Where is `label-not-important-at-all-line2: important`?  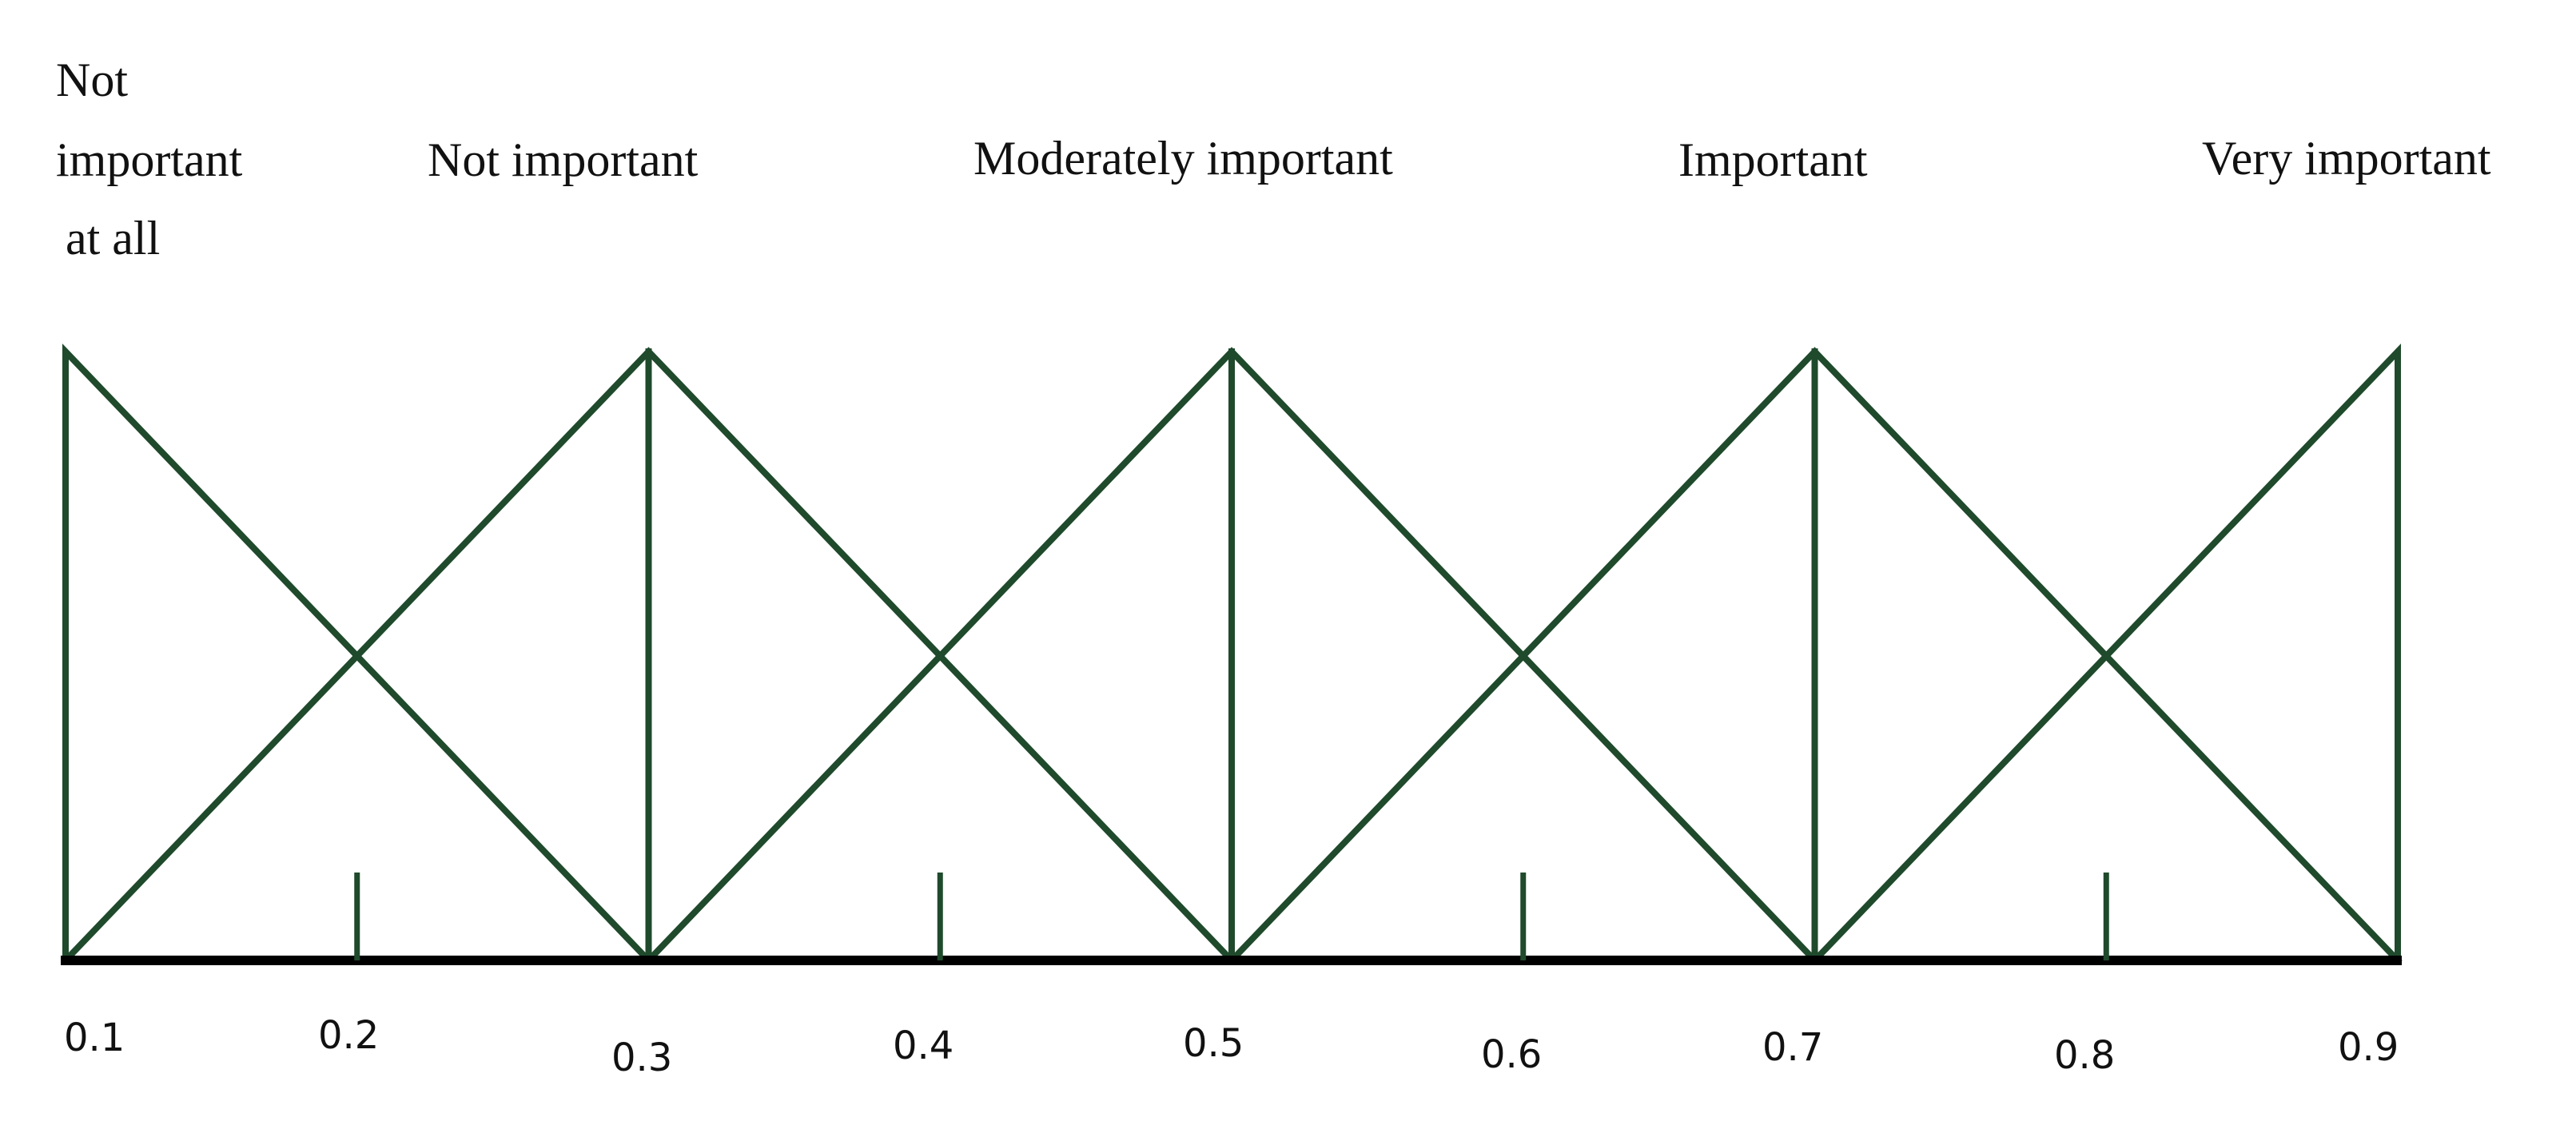 label-not-important-at-all-line2: important is located at coordinates (149, 159).